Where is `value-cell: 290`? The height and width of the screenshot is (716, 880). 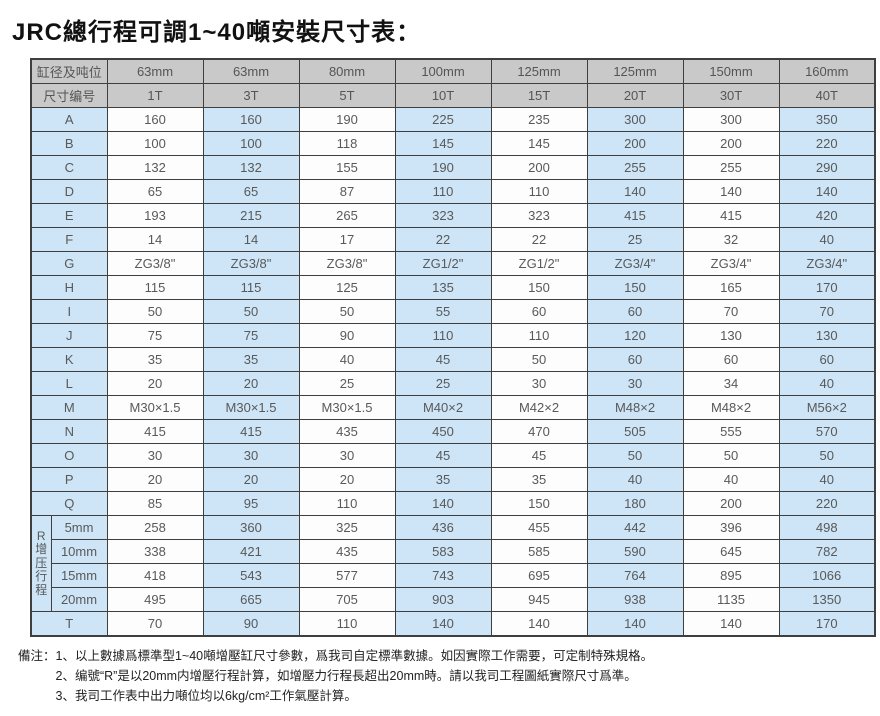 value-cell: 290 is located at coordinates (827, 167).